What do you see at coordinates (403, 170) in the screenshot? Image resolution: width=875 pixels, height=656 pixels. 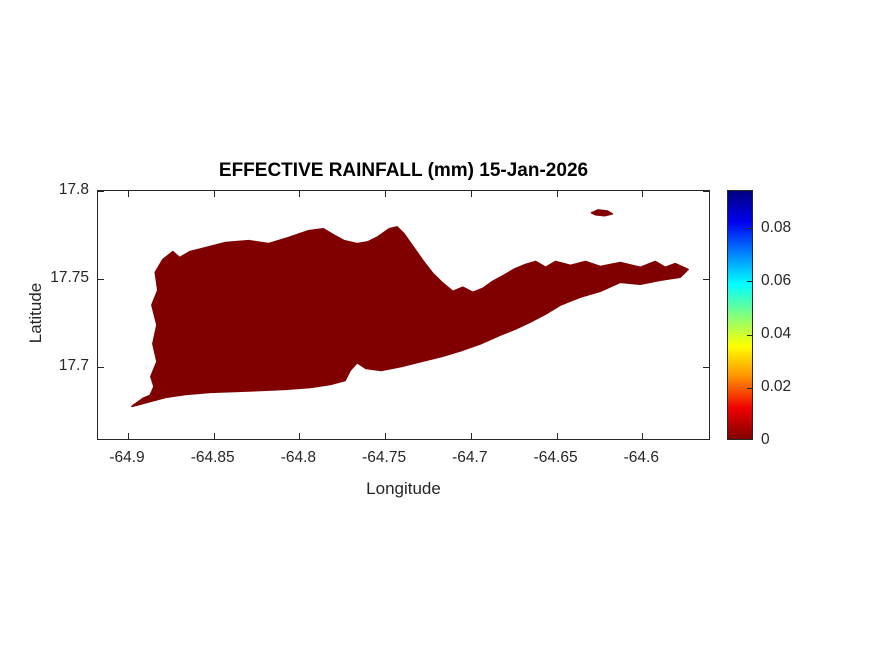 I see `chart-title: EFFECTIVE RAINFALL (mm) 15-Jan-2026` at bounding box center [403, 170].